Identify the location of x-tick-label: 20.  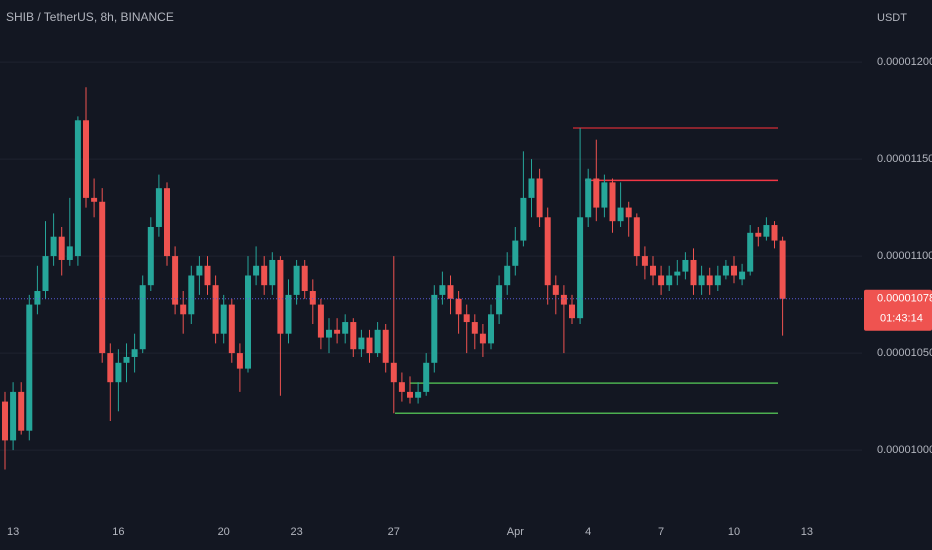
(224, 532).